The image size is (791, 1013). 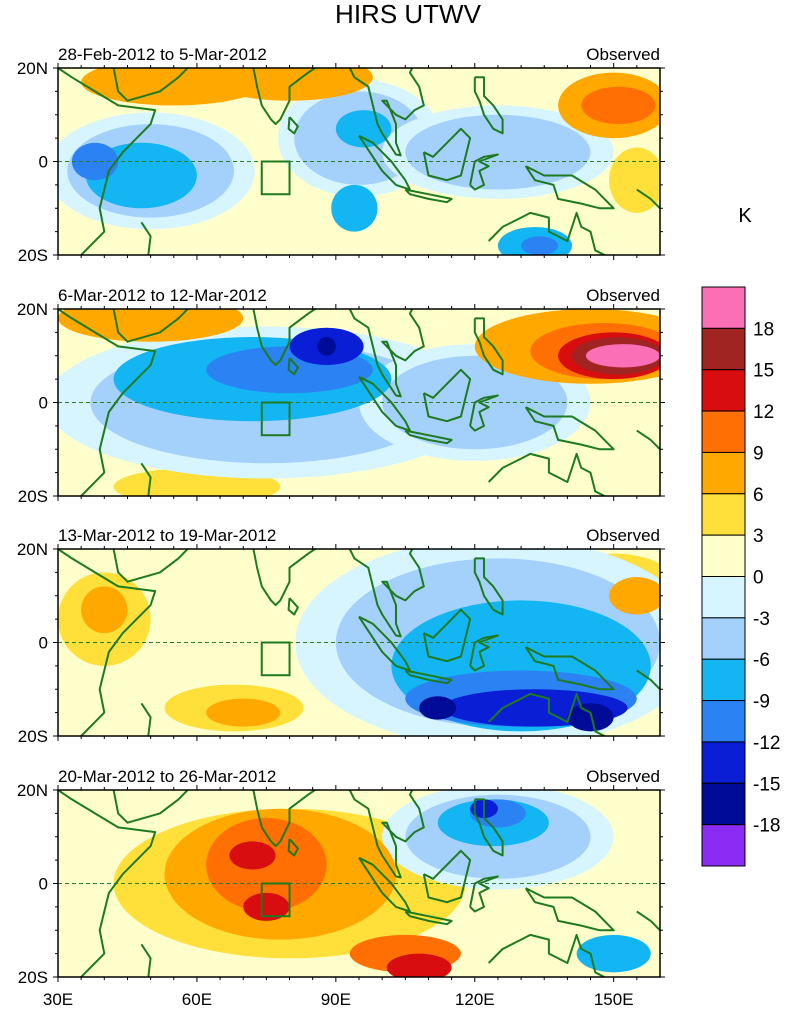 I want to click on x-tick-label: 90E, so click(x=336, y=999).